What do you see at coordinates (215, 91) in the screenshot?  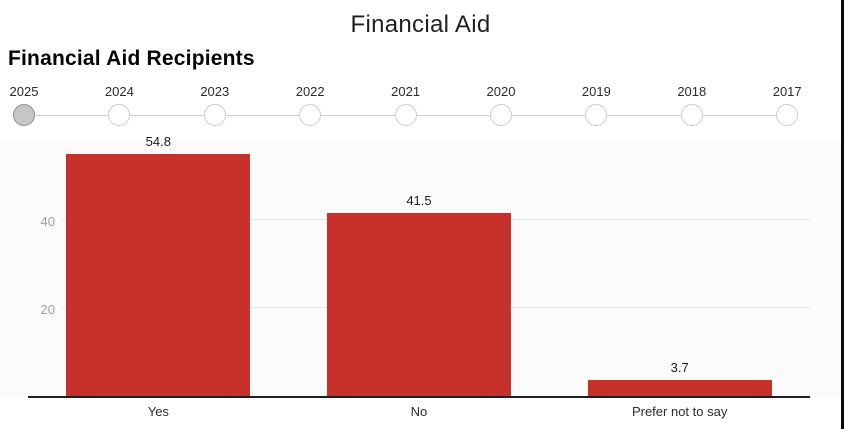 I see `year-label: 2023` at bounding box center [215, 91].